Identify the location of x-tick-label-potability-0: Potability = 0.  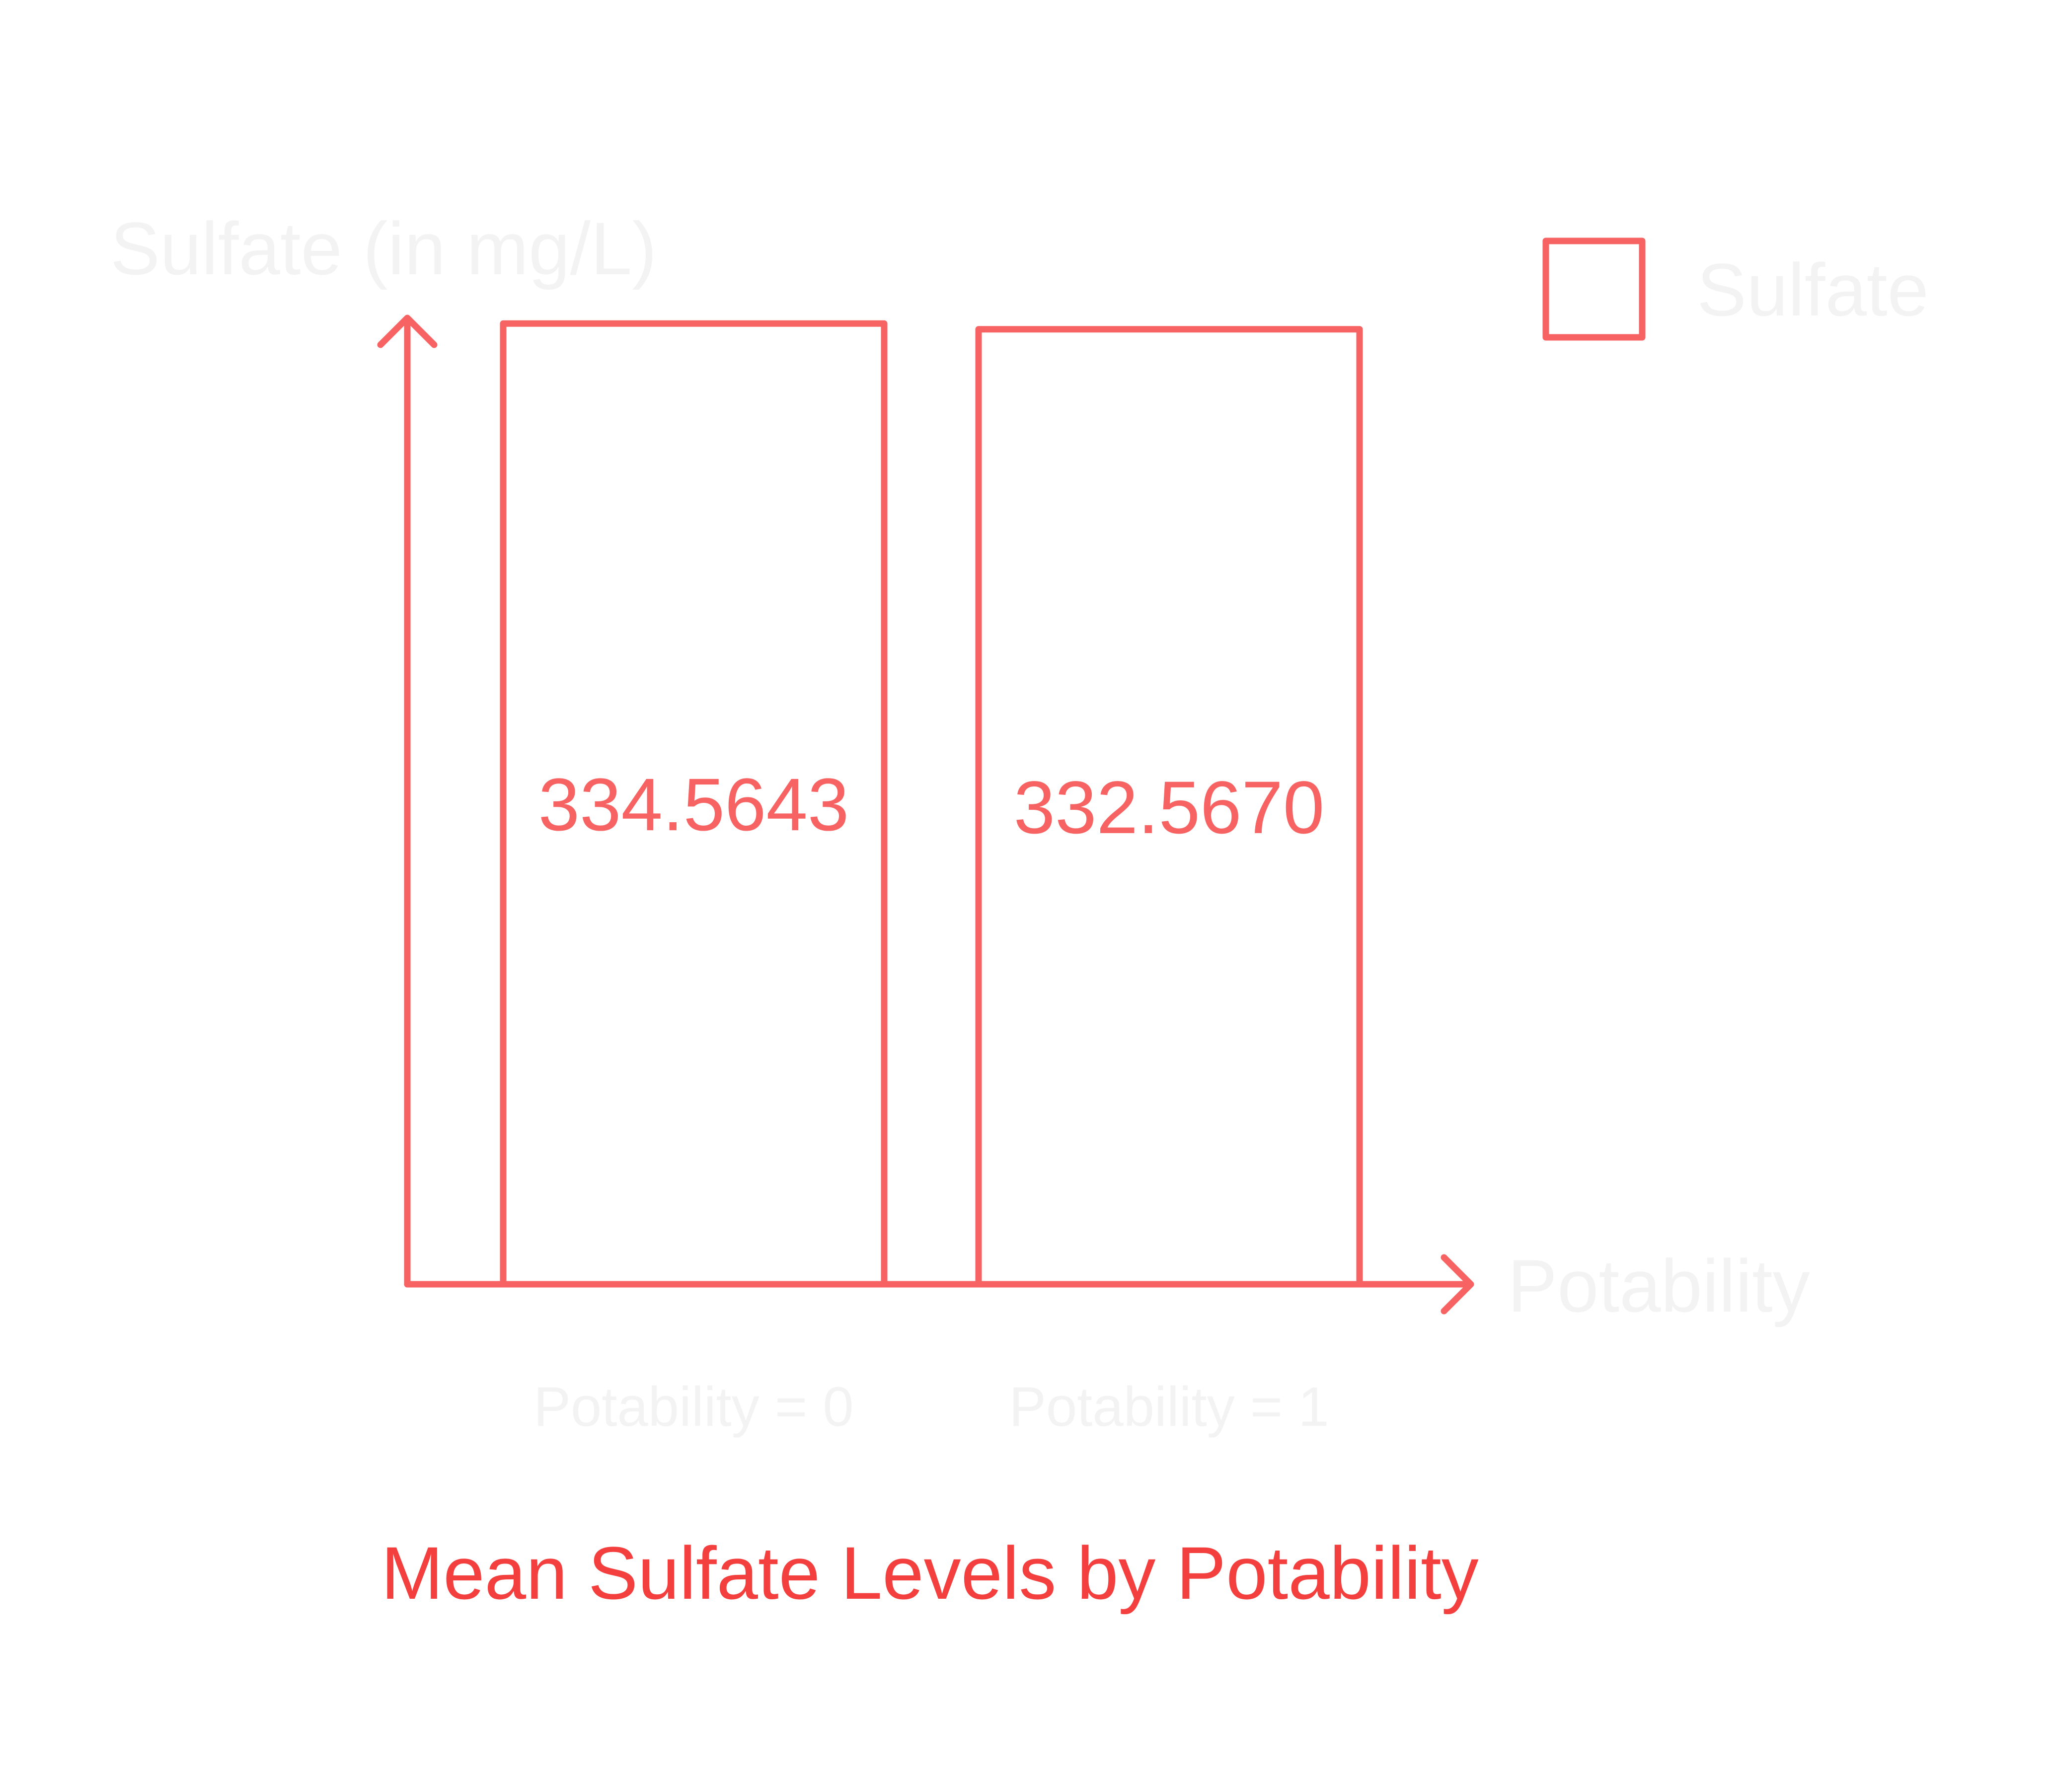
(693, 1407).